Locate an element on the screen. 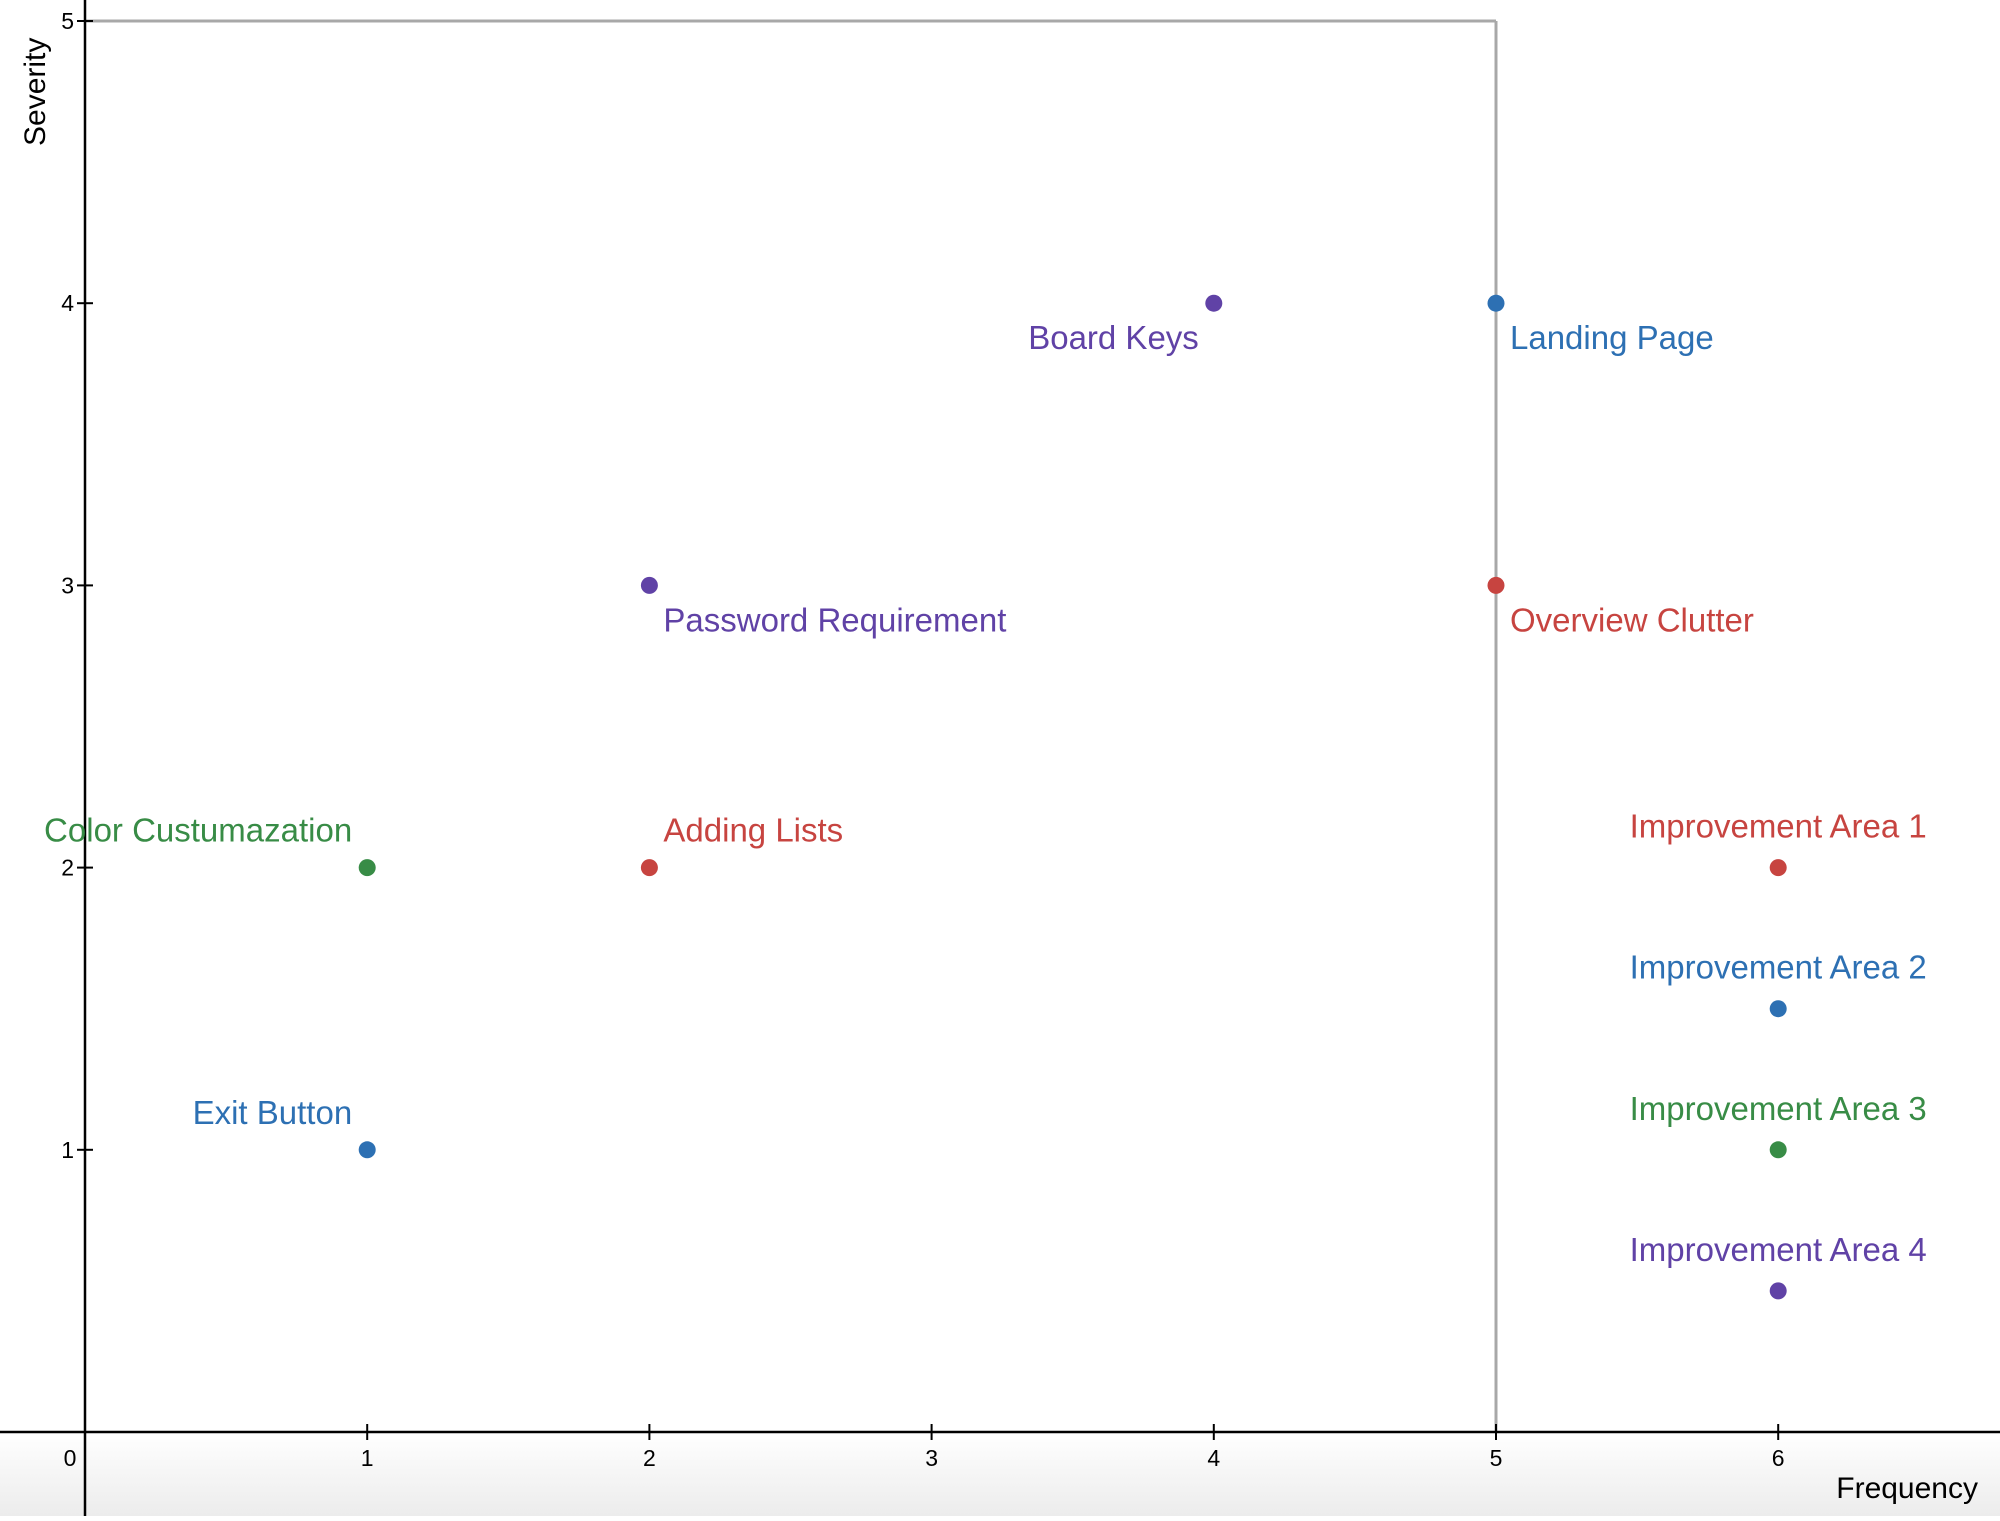 The image size is (2000, 1521). y-tick-label: 5 is located at coordinates (67, 21).